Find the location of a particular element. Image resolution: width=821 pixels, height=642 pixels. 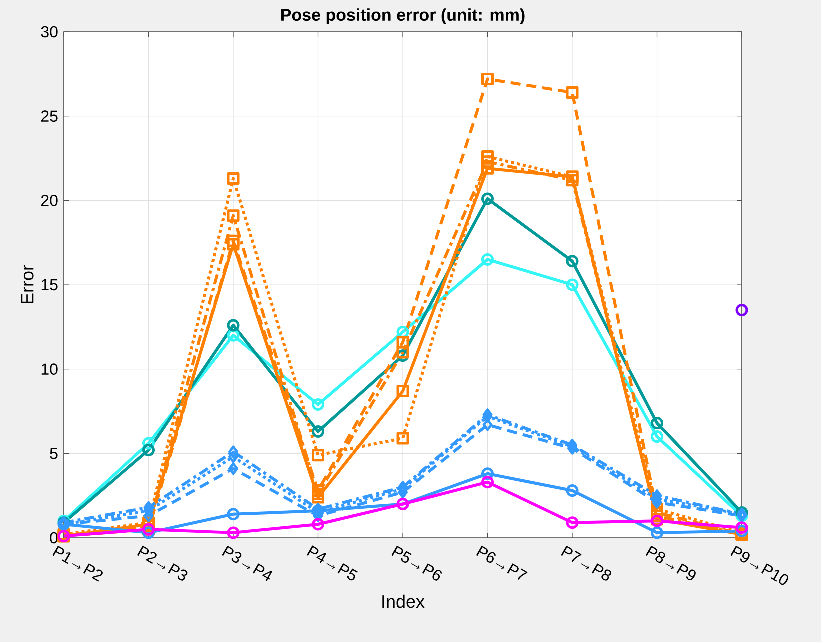

y-tick-label: 15 is located at coordinates (50, 285).